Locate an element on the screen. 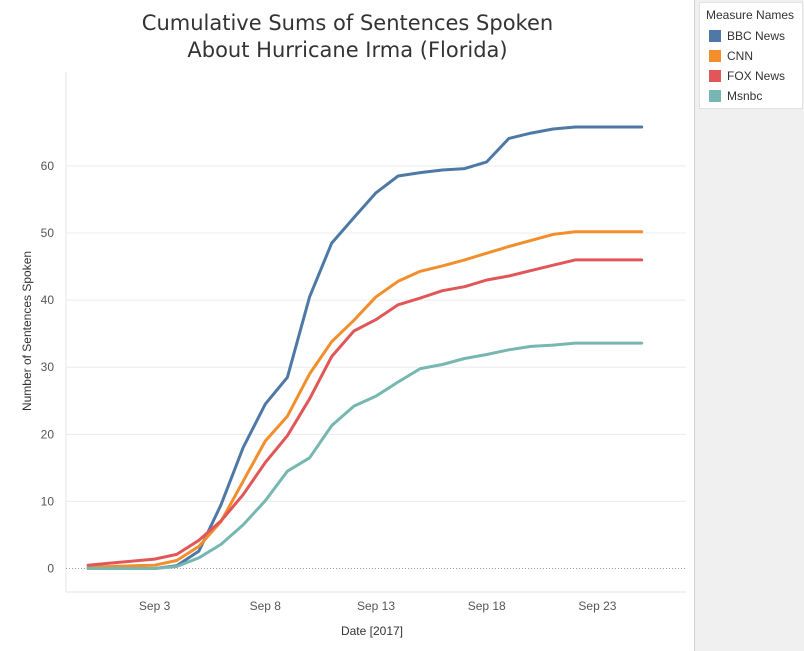 Image resolution: width=804 pixels, height=651 pixels. legend-label-bbc-news: BBC News is located at coordinates (756, 36).